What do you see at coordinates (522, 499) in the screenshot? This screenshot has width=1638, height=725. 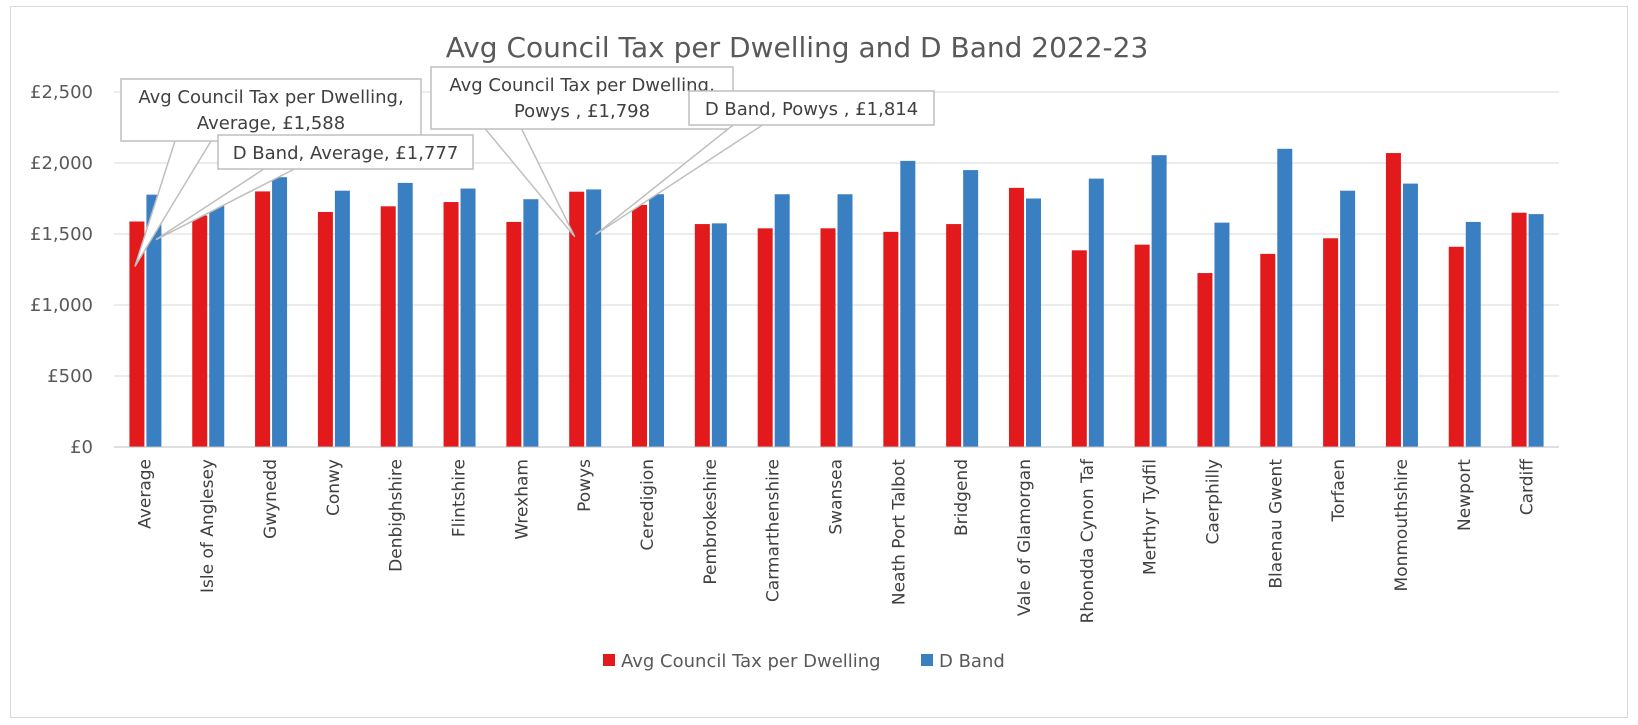 I see `x-tick-label: Wrexham` at bounding box center [522, 499].